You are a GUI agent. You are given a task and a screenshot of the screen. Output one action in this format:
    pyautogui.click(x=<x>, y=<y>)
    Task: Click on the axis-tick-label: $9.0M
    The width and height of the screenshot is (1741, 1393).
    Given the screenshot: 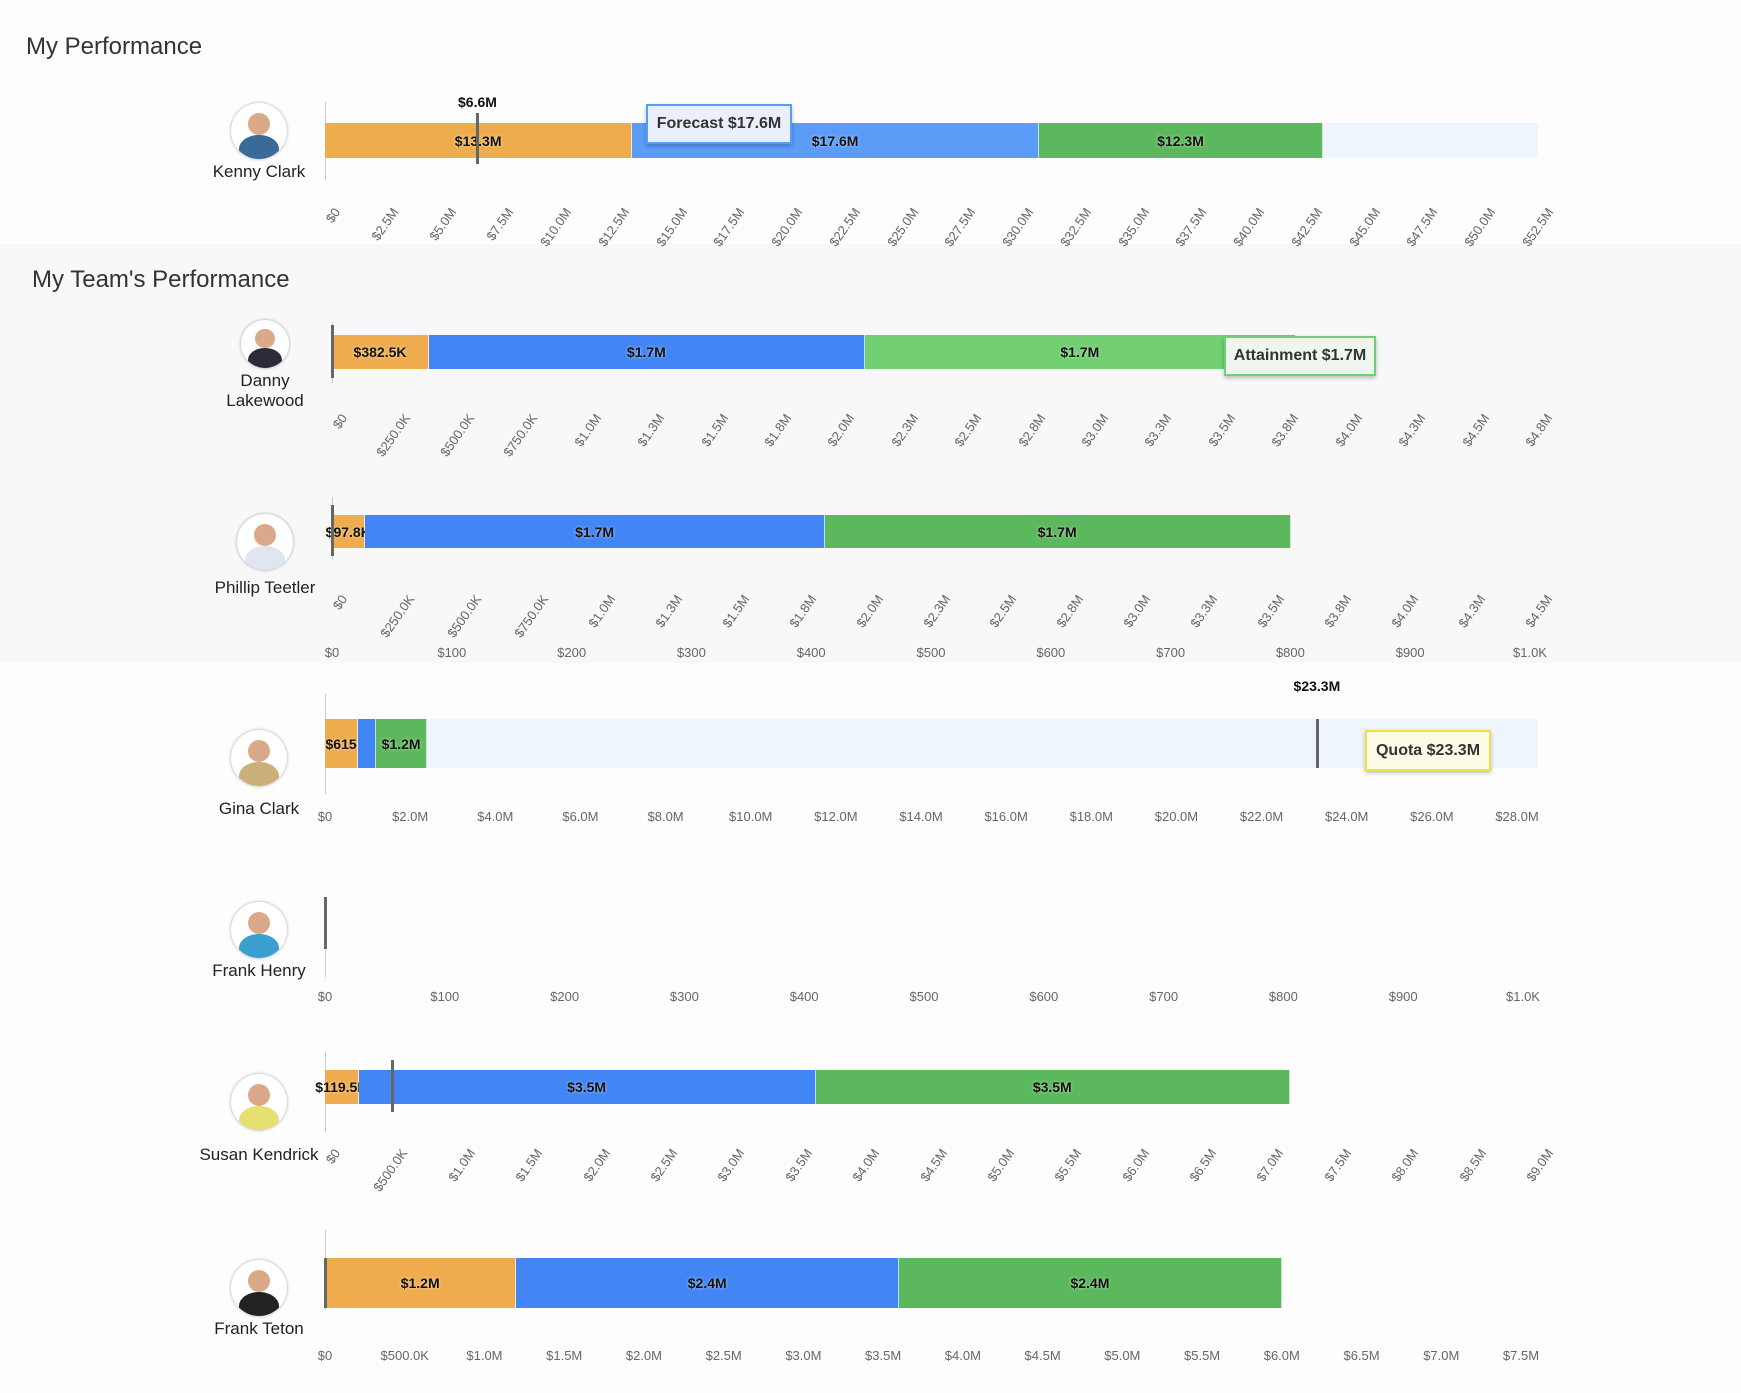 What is the action you would take?
    pyautogui.click(x=1540, y=1165)
    